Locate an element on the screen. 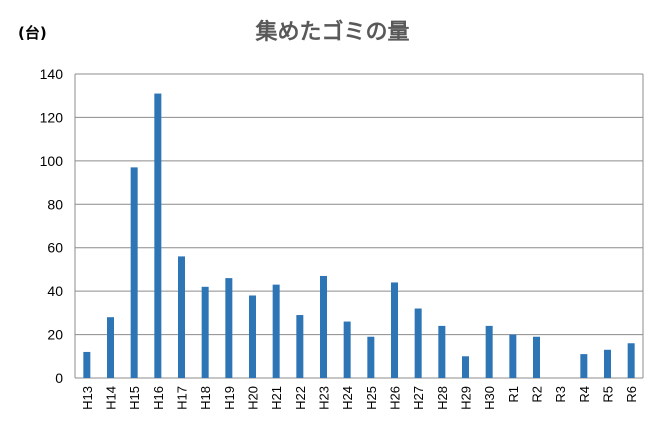  bar-H20 is located at coordinates (252, 336).